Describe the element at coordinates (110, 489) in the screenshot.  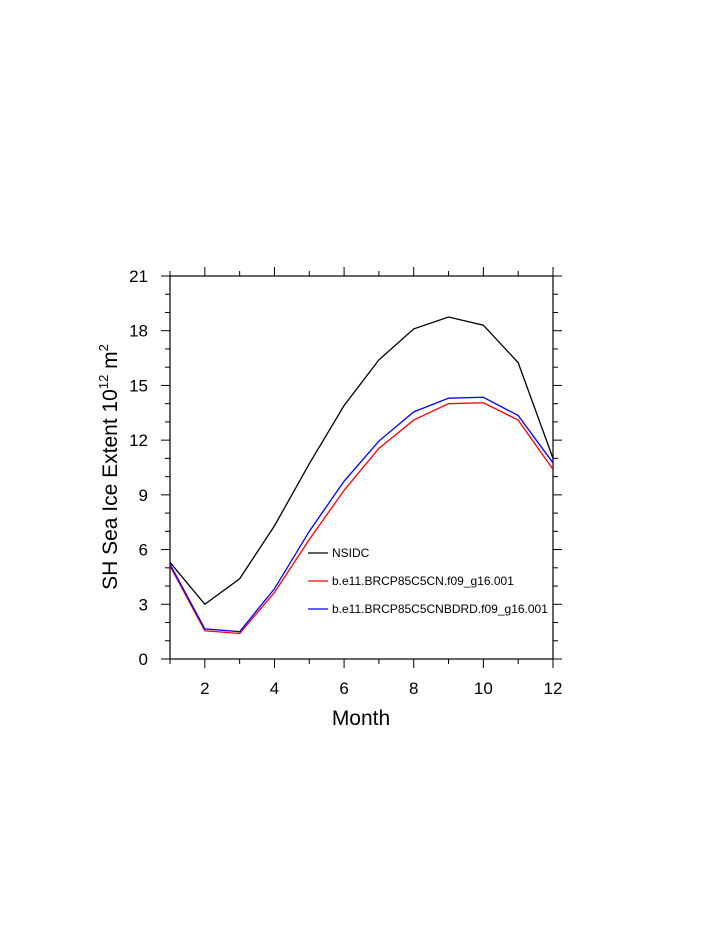
I see `y-axis-title-main: SH Sea Ice Extent 10` at that location.